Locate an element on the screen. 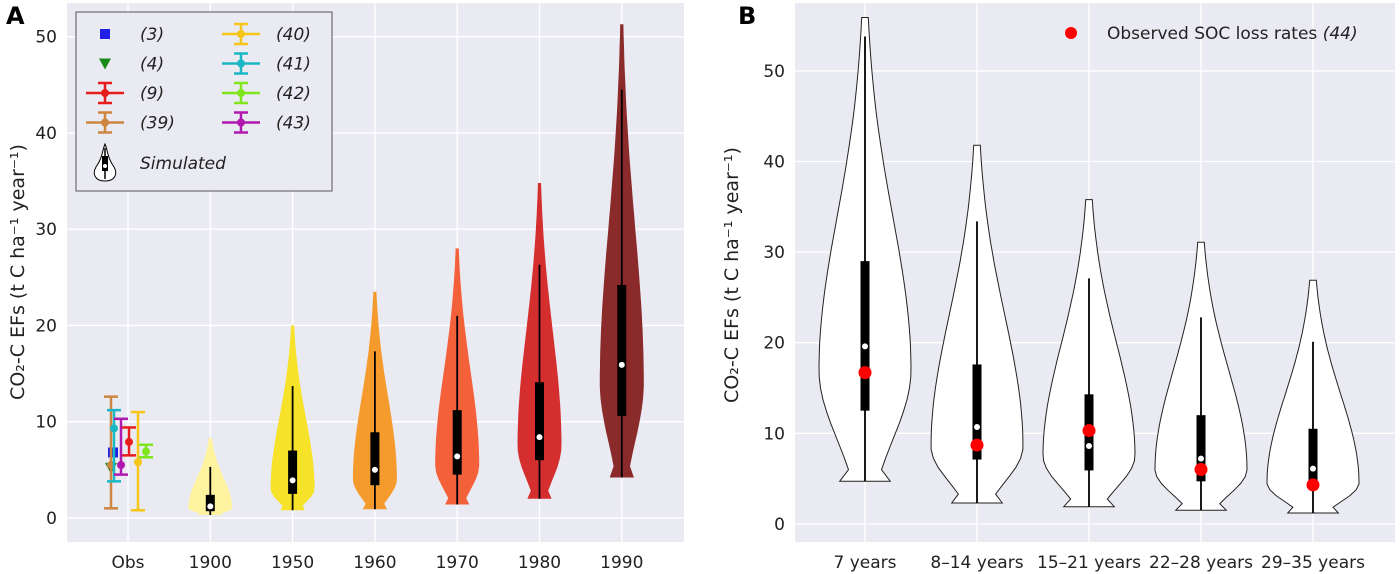 Image resolution: width=1400 pixels, height=574 pixels. violin-29-35-years-median-dot is located at coordinates (1313, 468).